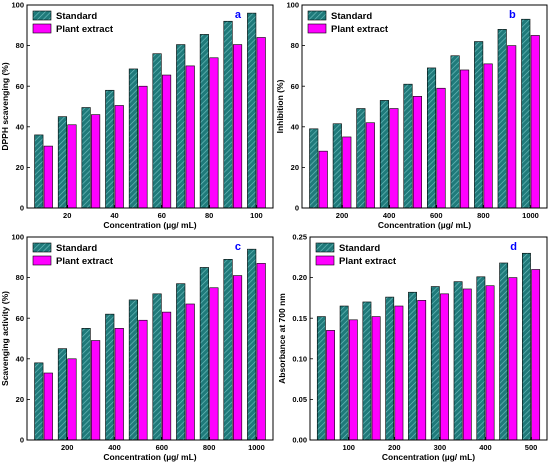 The image size is (550, 462). What do you see at coordinates (299, 399) in the screenshot?
I see `y-tick-label: 0.05` at bounding box center [299, 399].